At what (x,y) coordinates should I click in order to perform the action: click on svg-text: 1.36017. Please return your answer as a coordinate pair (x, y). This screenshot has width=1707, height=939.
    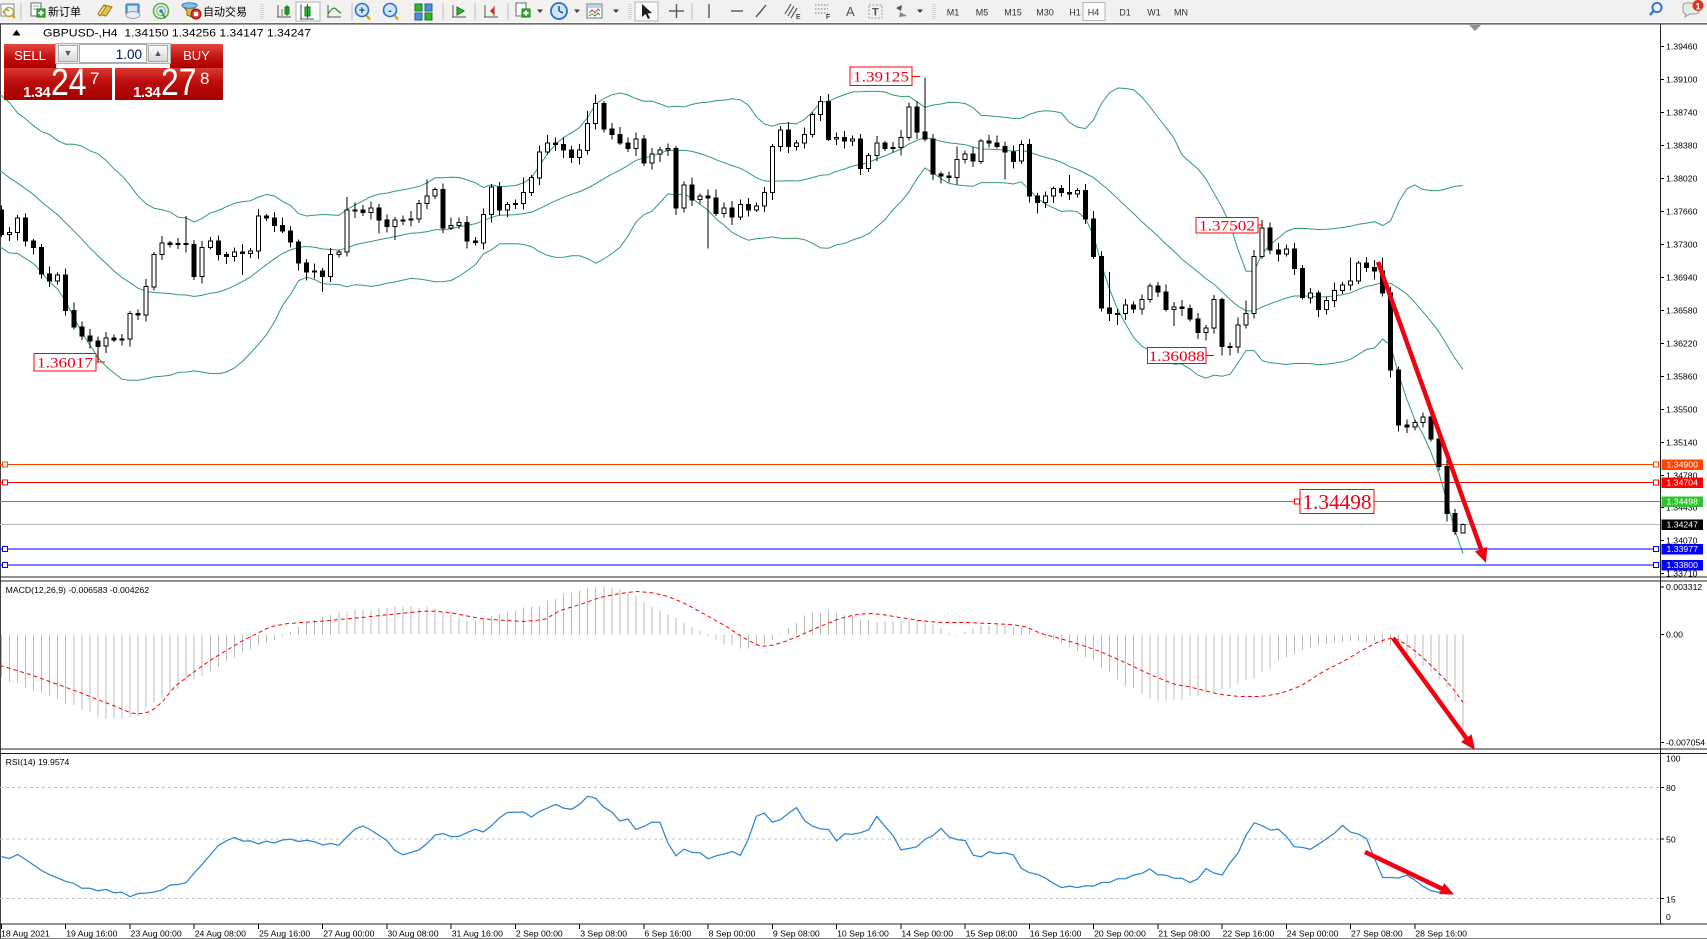
    Looking at the image, I should click on (65, 364).